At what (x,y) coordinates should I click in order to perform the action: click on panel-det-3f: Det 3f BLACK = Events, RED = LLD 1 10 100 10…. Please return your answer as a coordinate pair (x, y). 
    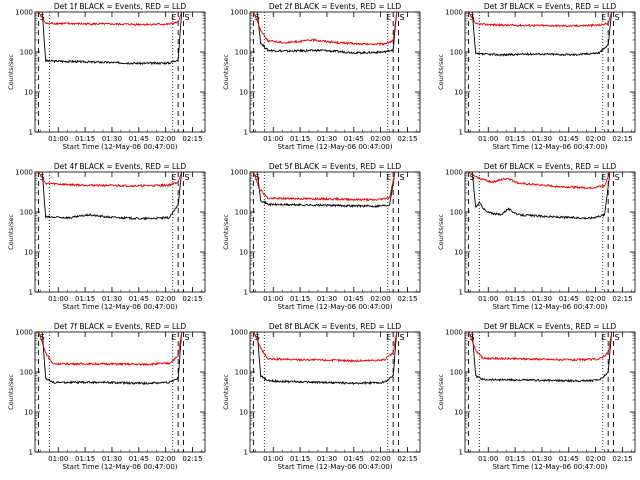
    Looking at the image, I should click on (536, 76).